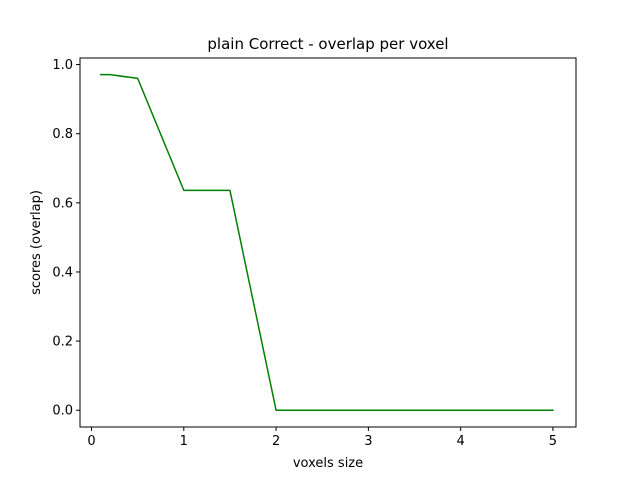 The height and width of the screenshot is (484, 640). I want to click on y-tick-label: 0.4, so click(62, 272).